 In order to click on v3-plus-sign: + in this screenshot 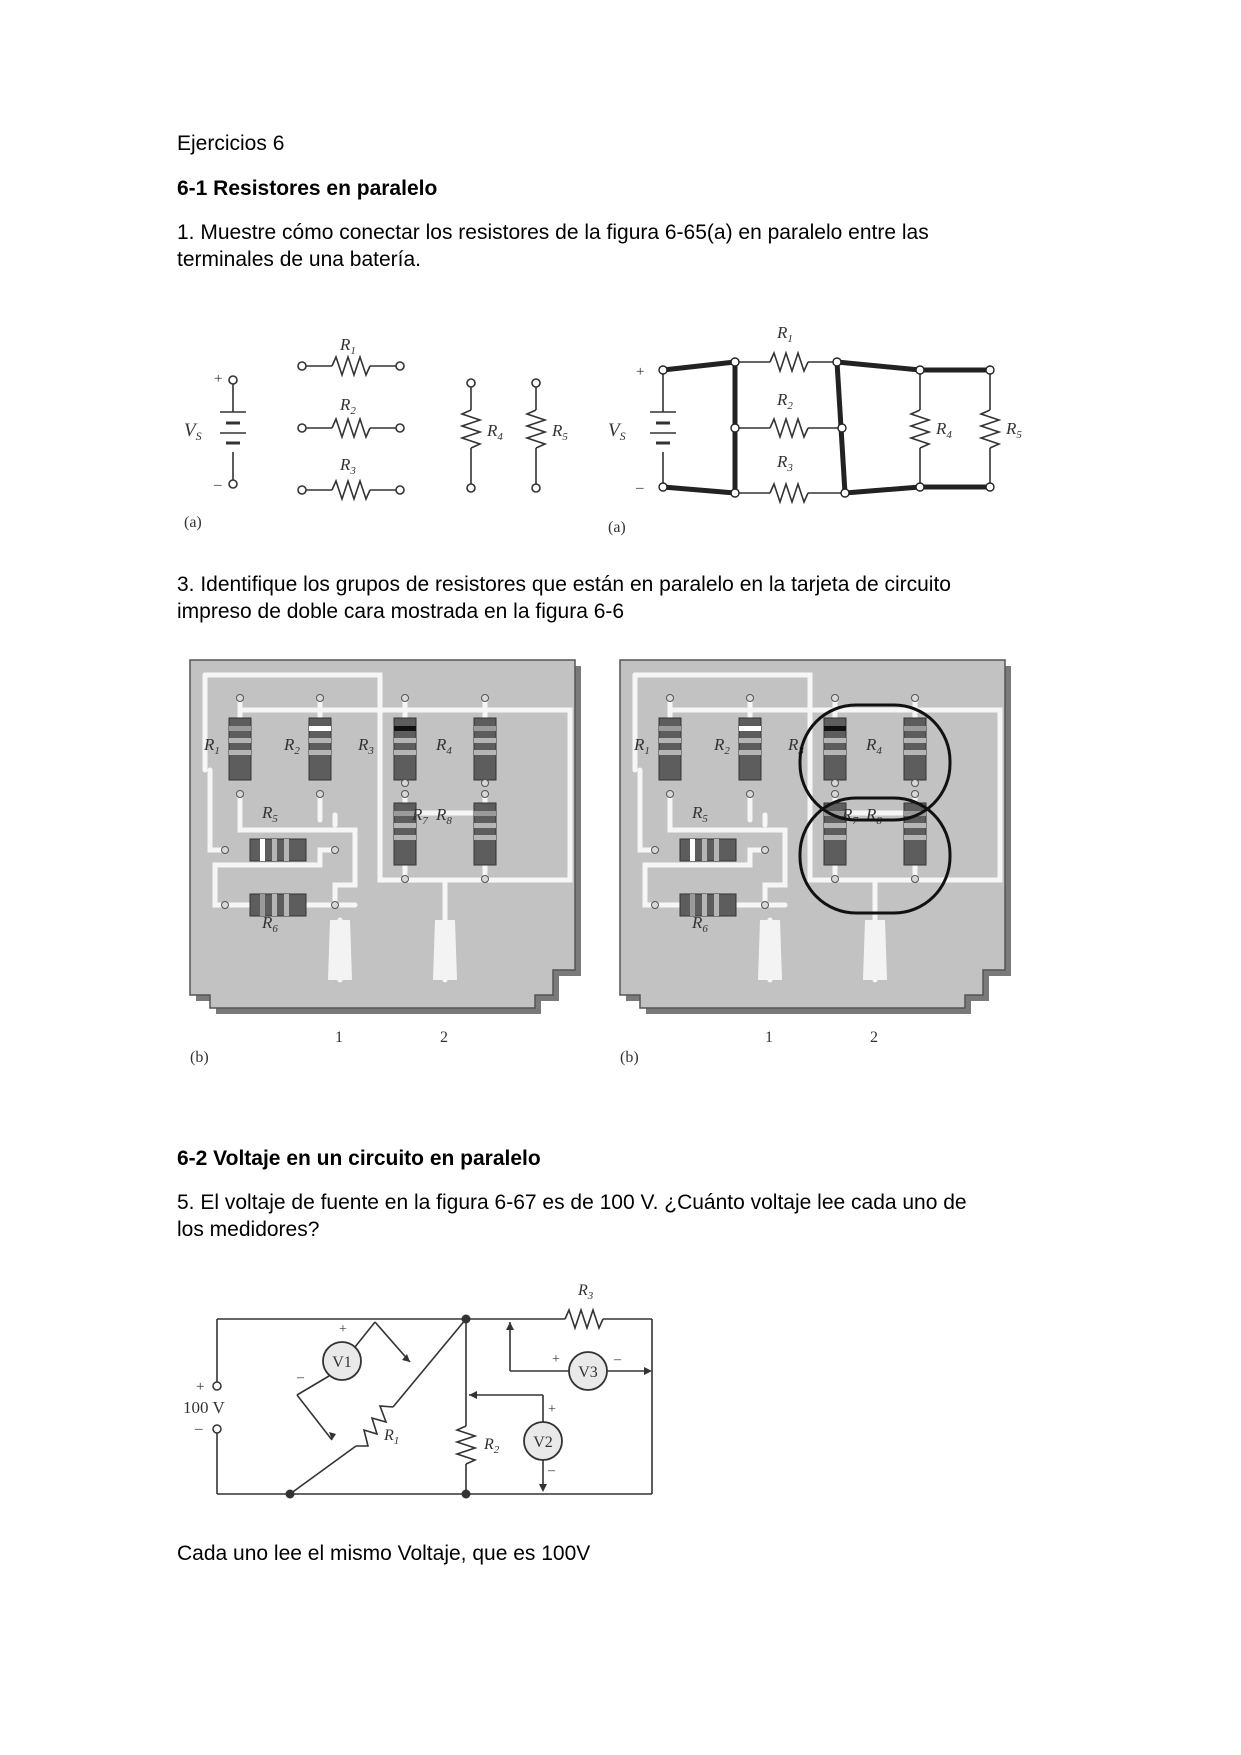, I will do `click(556, 1359)`.